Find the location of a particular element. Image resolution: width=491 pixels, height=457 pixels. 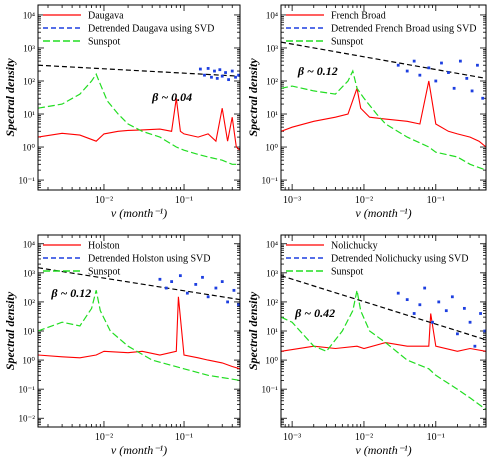

legend-label: Nolichucky is located at coordinates (354, 246).